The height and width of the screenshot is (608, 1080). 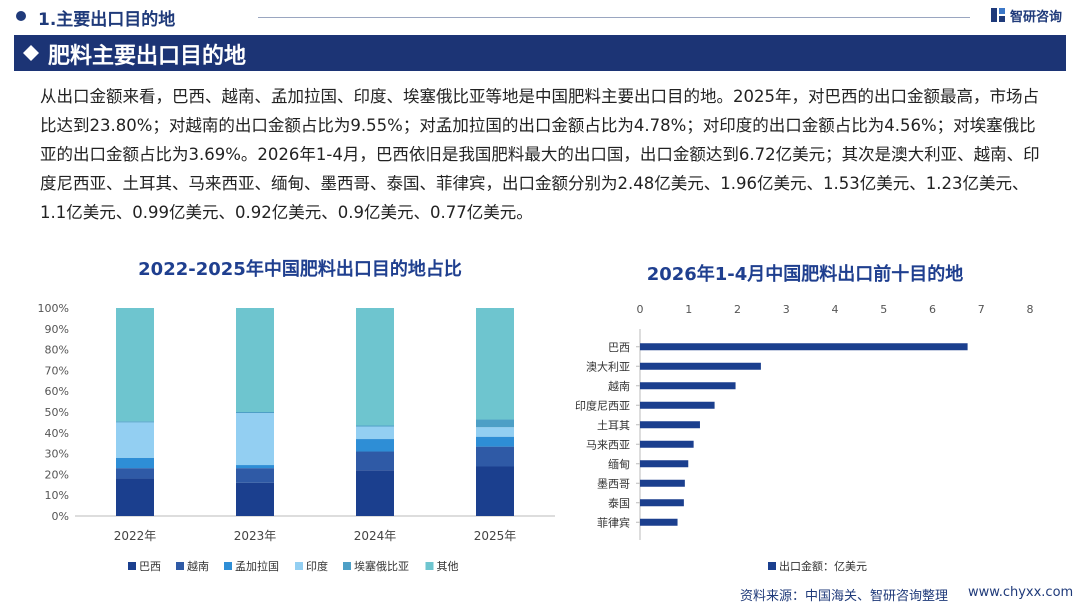 What do you see at coordinates (150, 566) in the screenshot?
I see `legend-label: 巴西` at bounding box center [150, 566].